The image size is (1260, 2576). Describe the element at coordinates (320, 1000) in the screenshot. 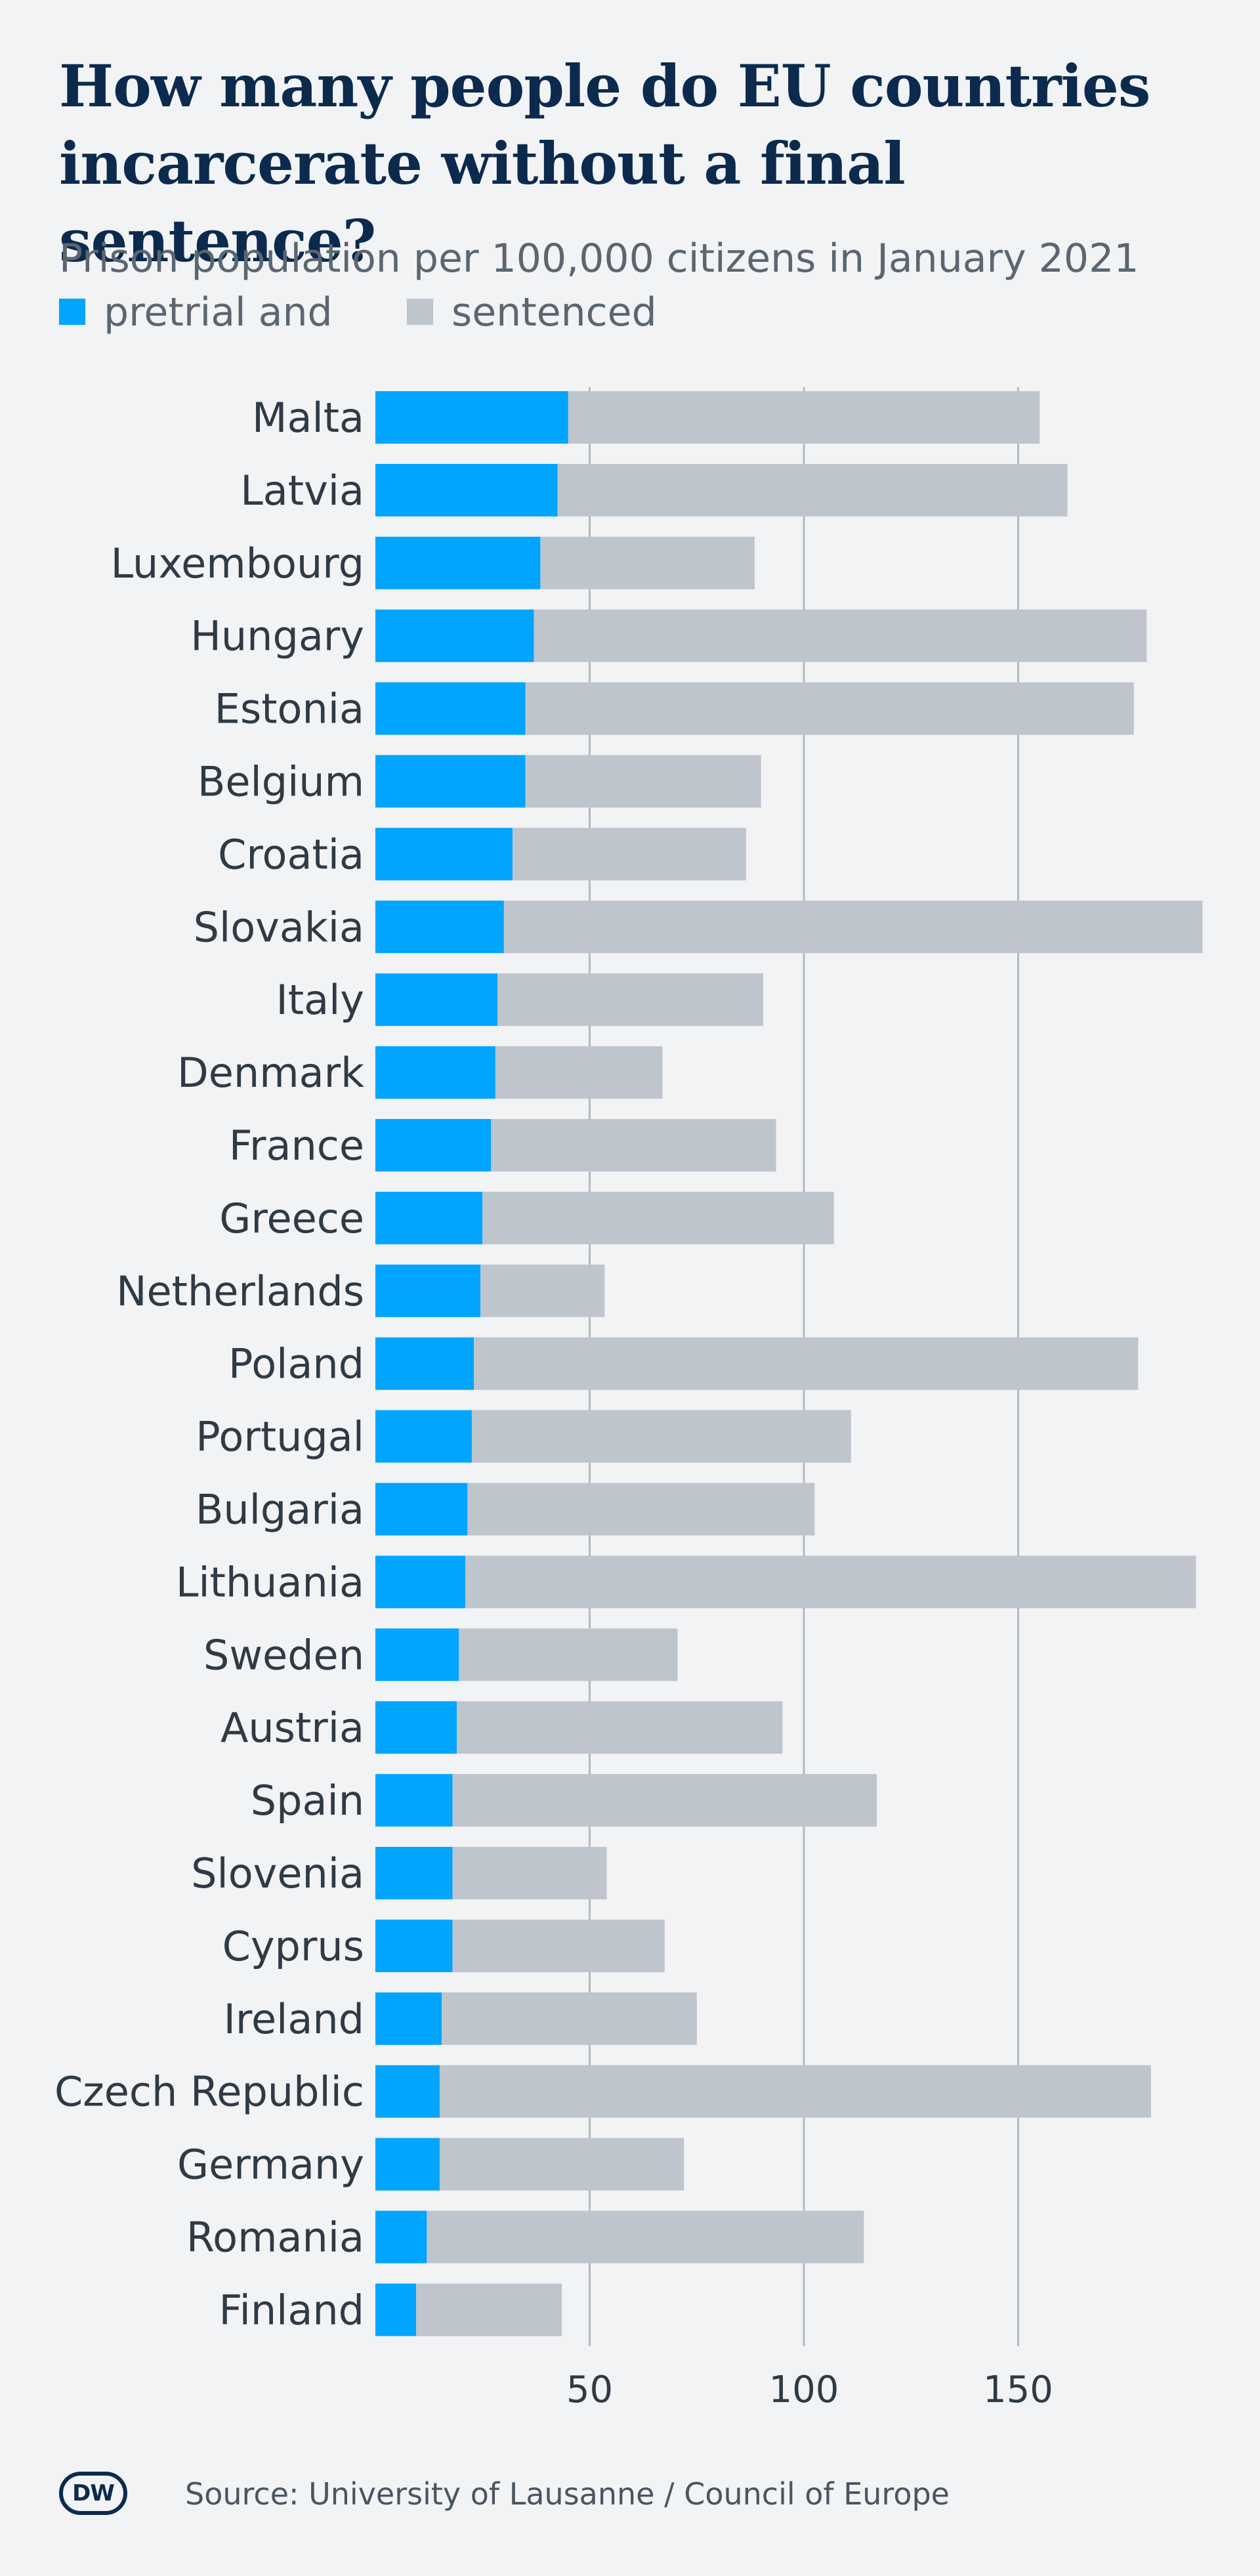

I see `category-label-italy: Italy` at that location.